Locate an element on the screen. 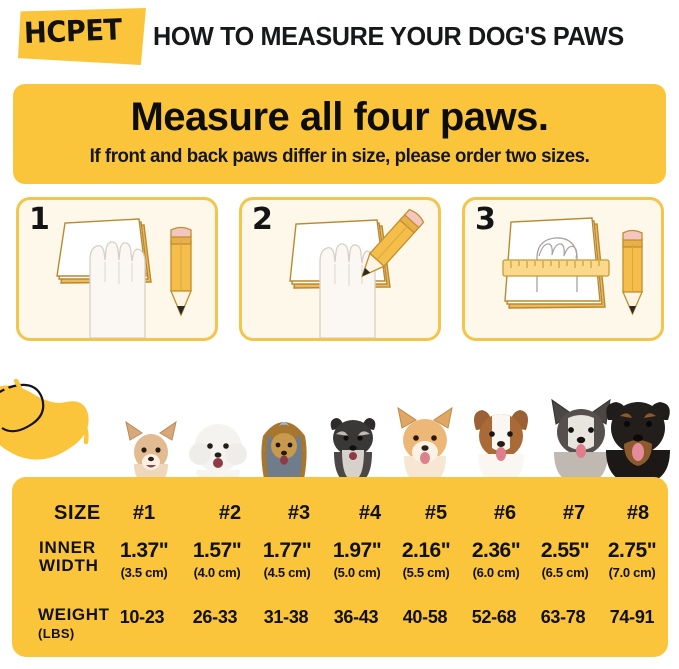 Image resolution: width=679 pixels, height=669 pixels. step-card-1: 1 is located at coordinates (117, 269).